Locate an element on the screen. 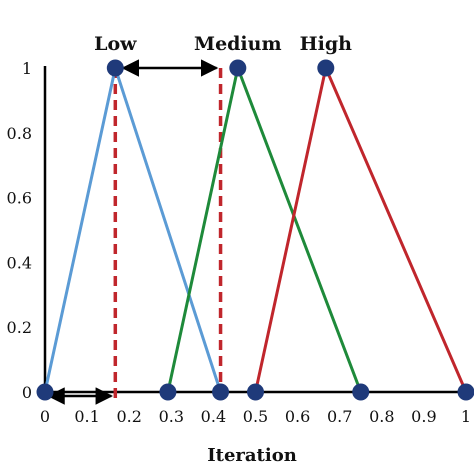  y-tick-label: 0.8 is located at coordinates (19, 133).